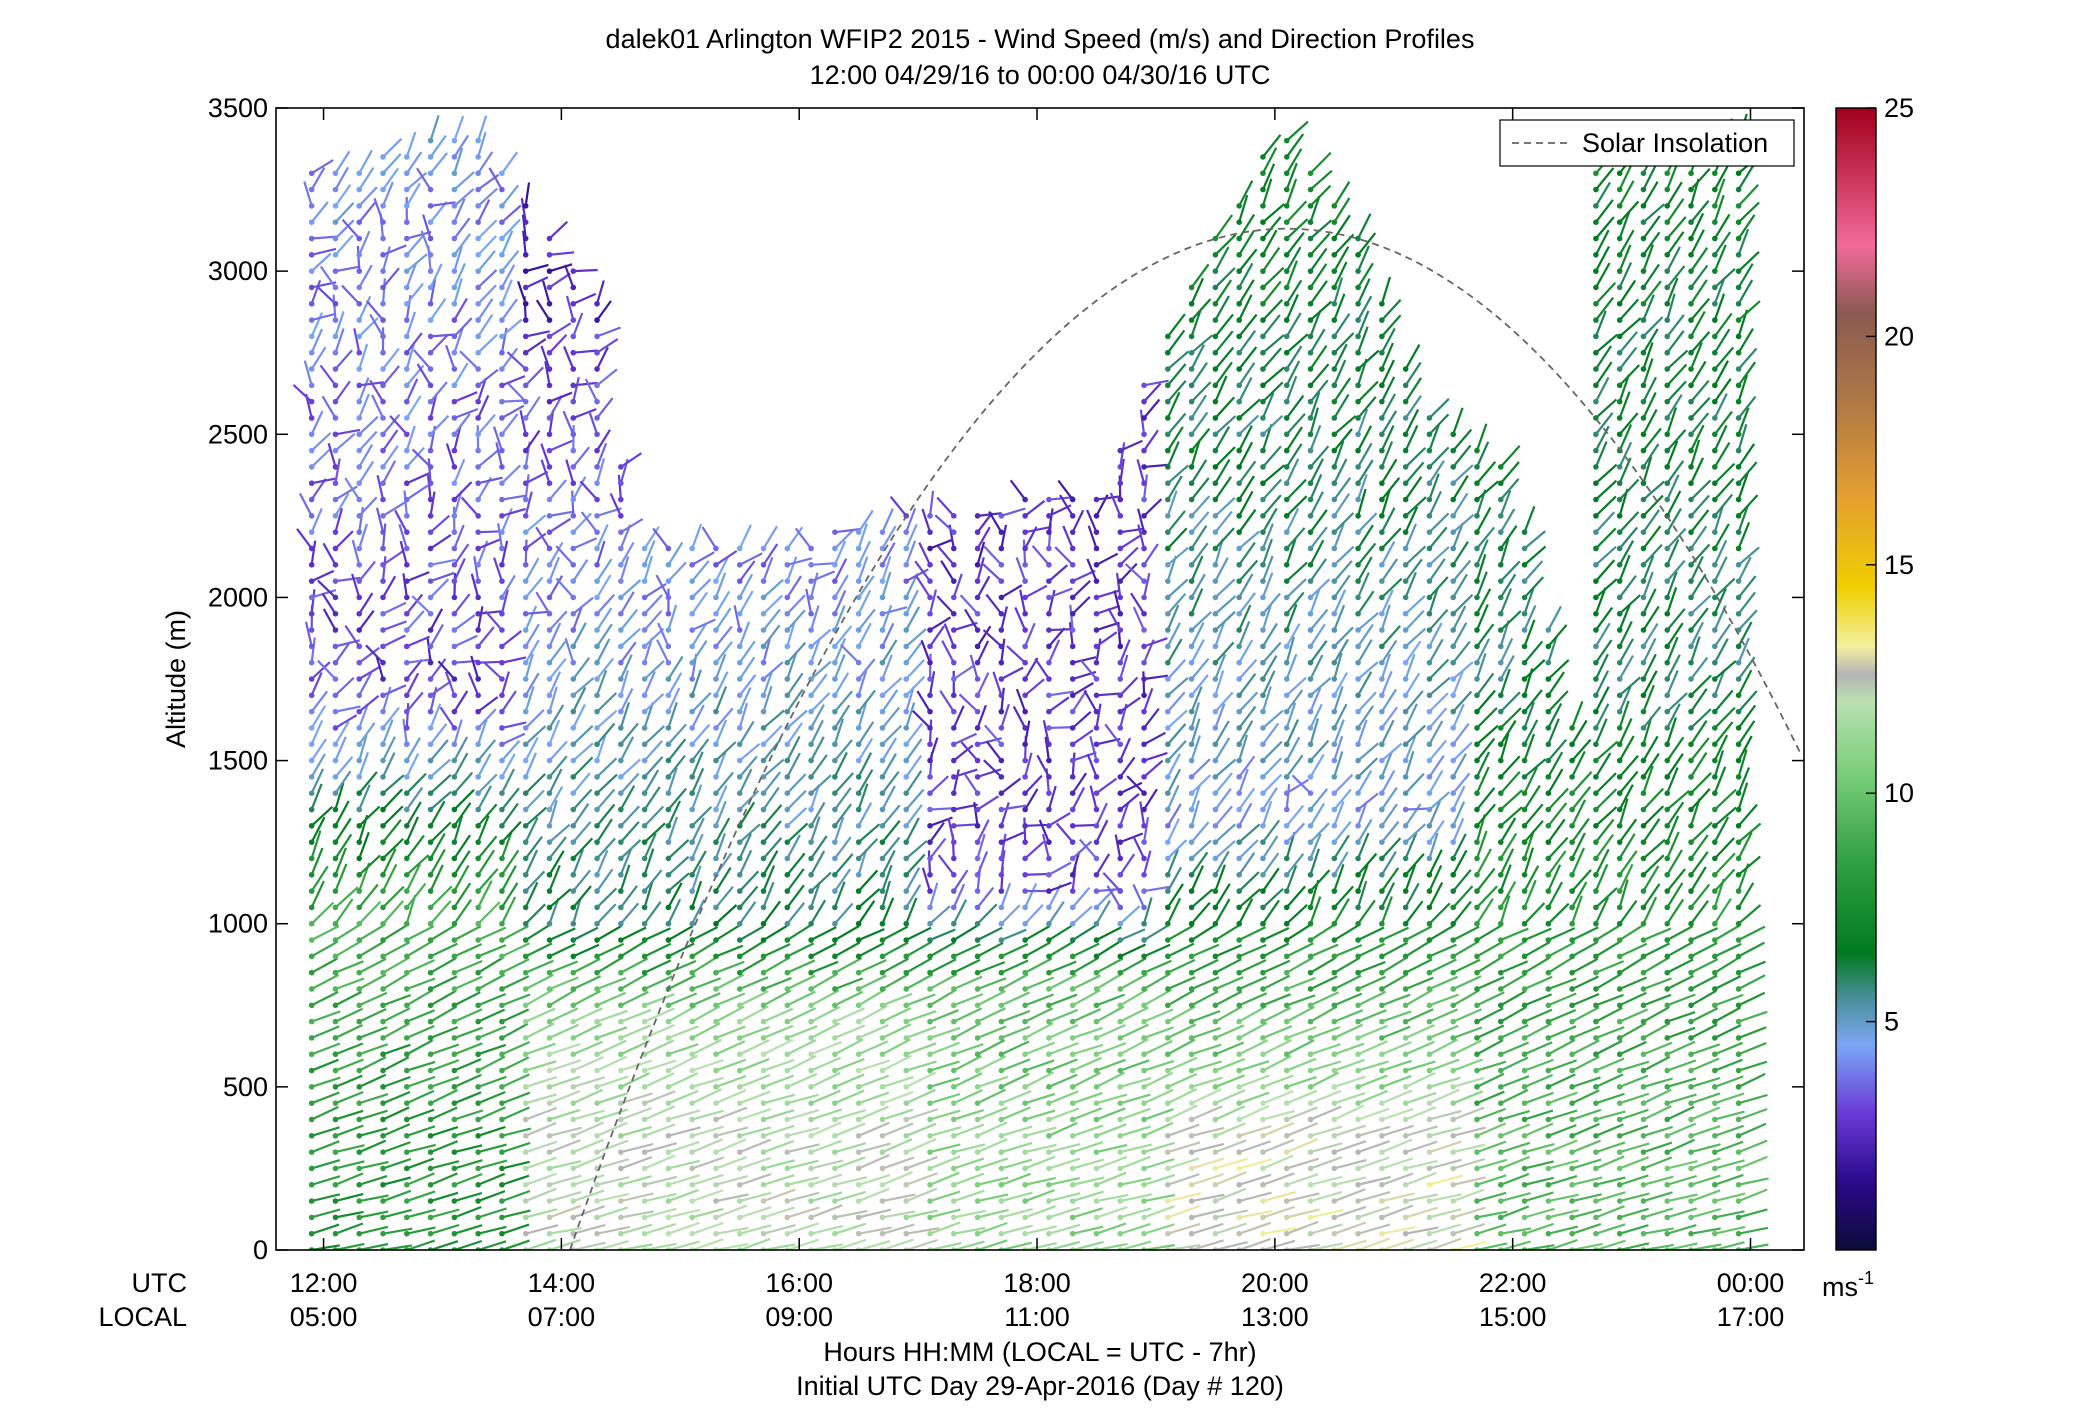 The width and height of the screenshot is (2098, 1425). Describe the element at coordinates (238, 597) in the screenshot. I see `y-tick-label: 2000` at that location.